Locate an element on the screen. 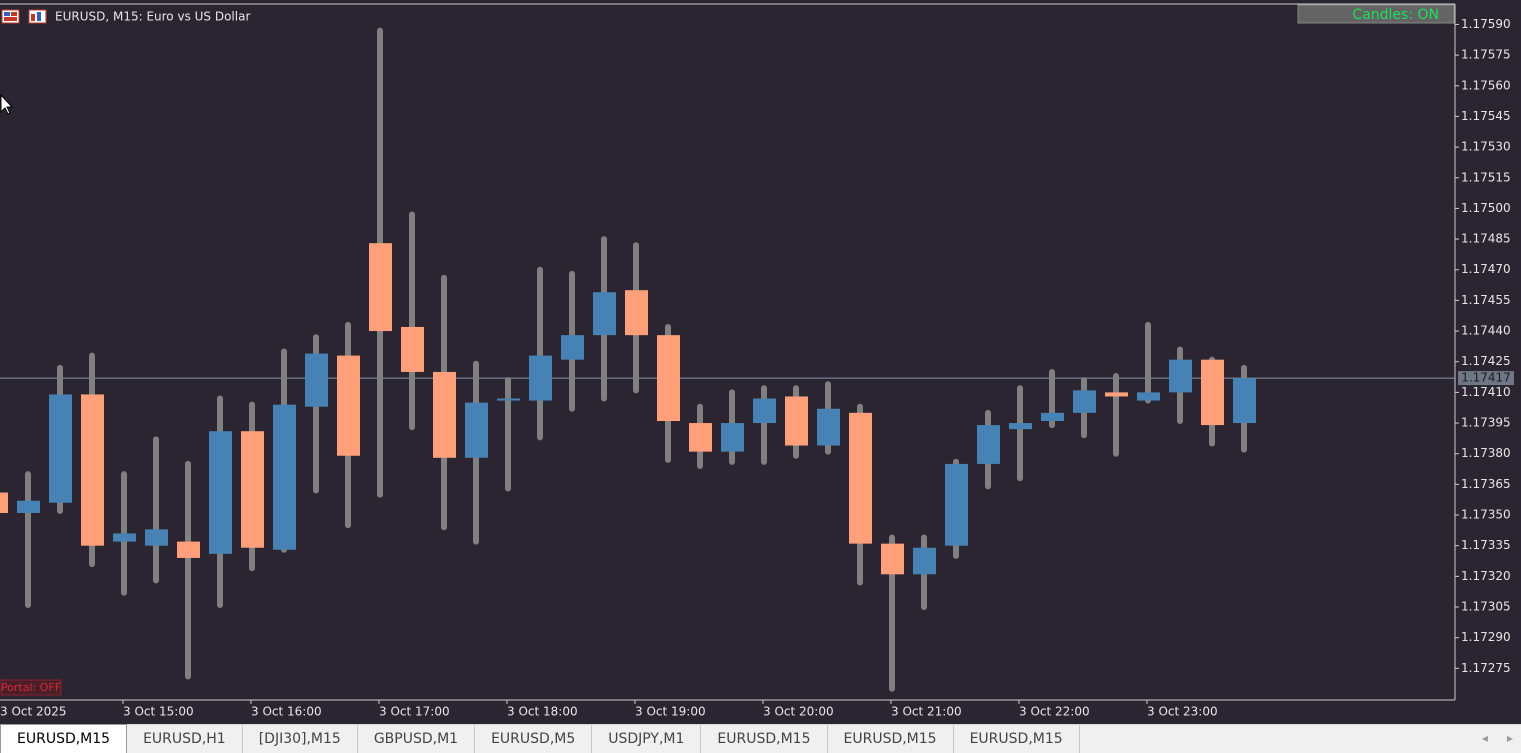  y-tick-label: 1.17470 is located at coordinates (1486, 269).